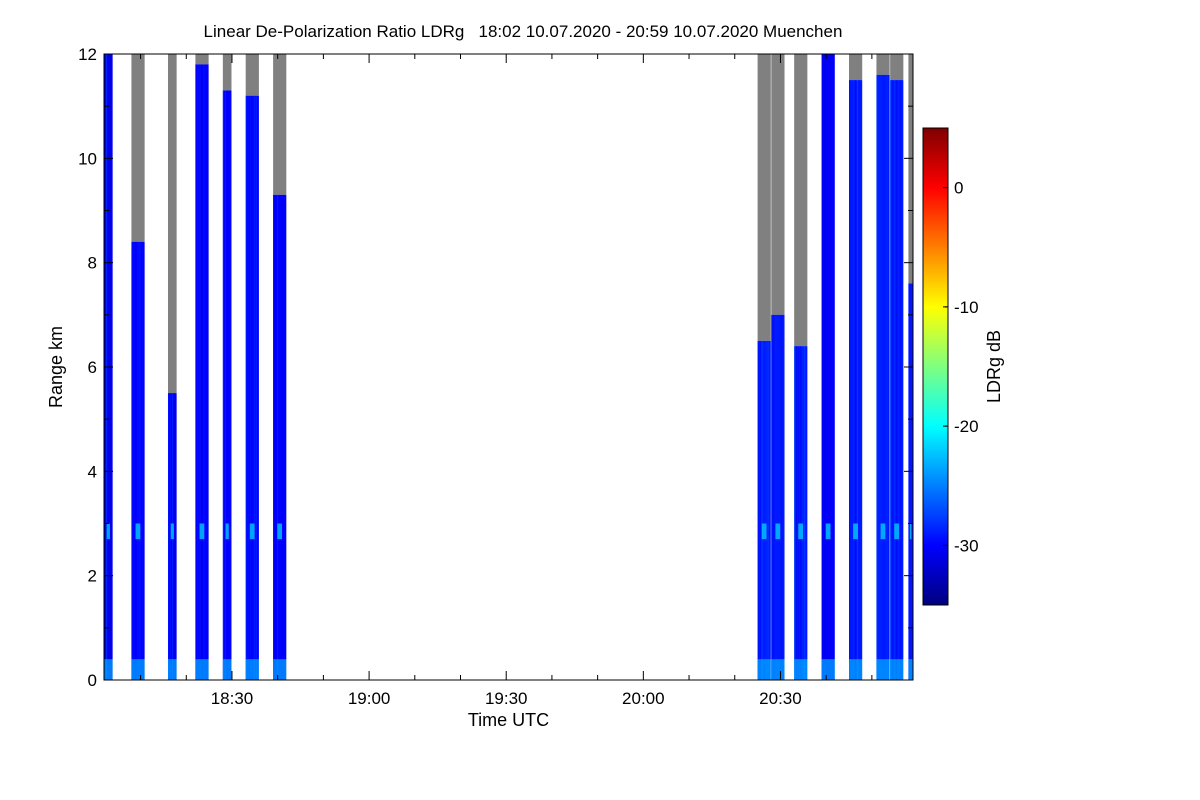  What do you see at coordinates (92, 263) in the screenshot?
I see `y-tick-label: 8` at bounding box center [92, 263].